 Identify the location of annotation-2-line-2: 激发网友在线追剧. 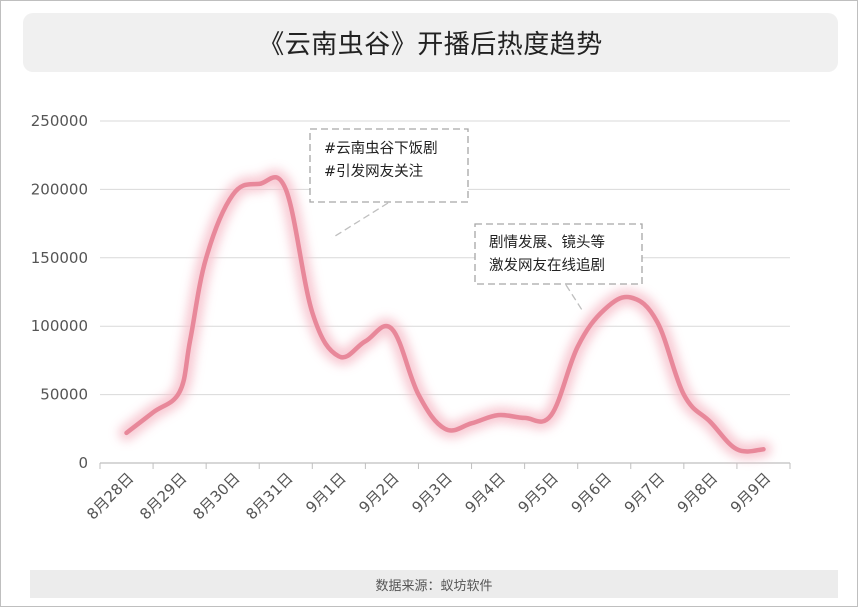
(547, 265).